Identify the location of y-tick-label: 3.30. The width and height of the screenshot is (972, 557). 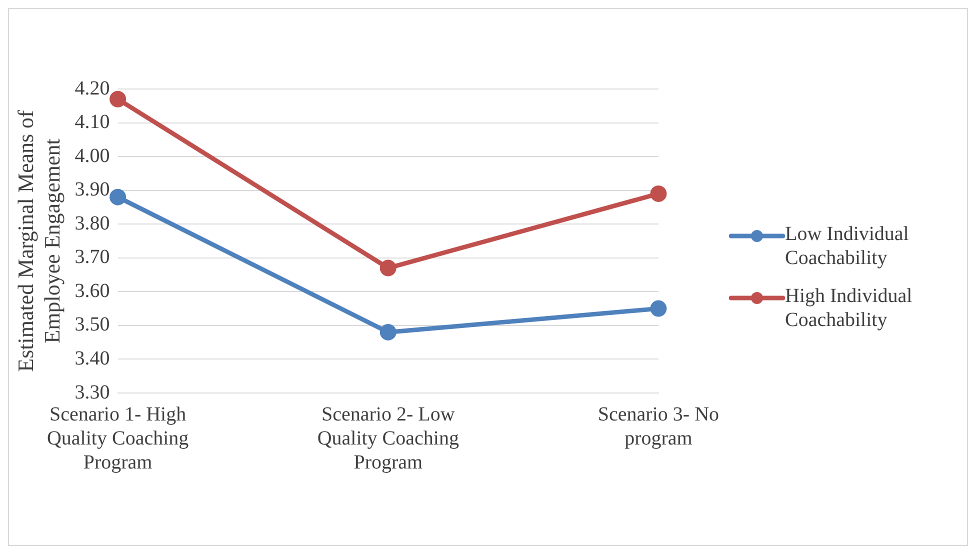
(92, 392).